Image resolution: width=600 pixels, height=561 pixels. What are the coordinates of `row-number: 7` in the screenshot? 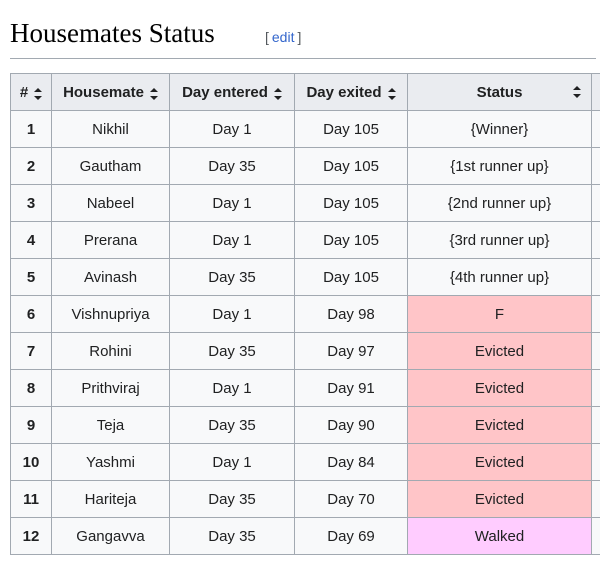 It's located at (31, 351).